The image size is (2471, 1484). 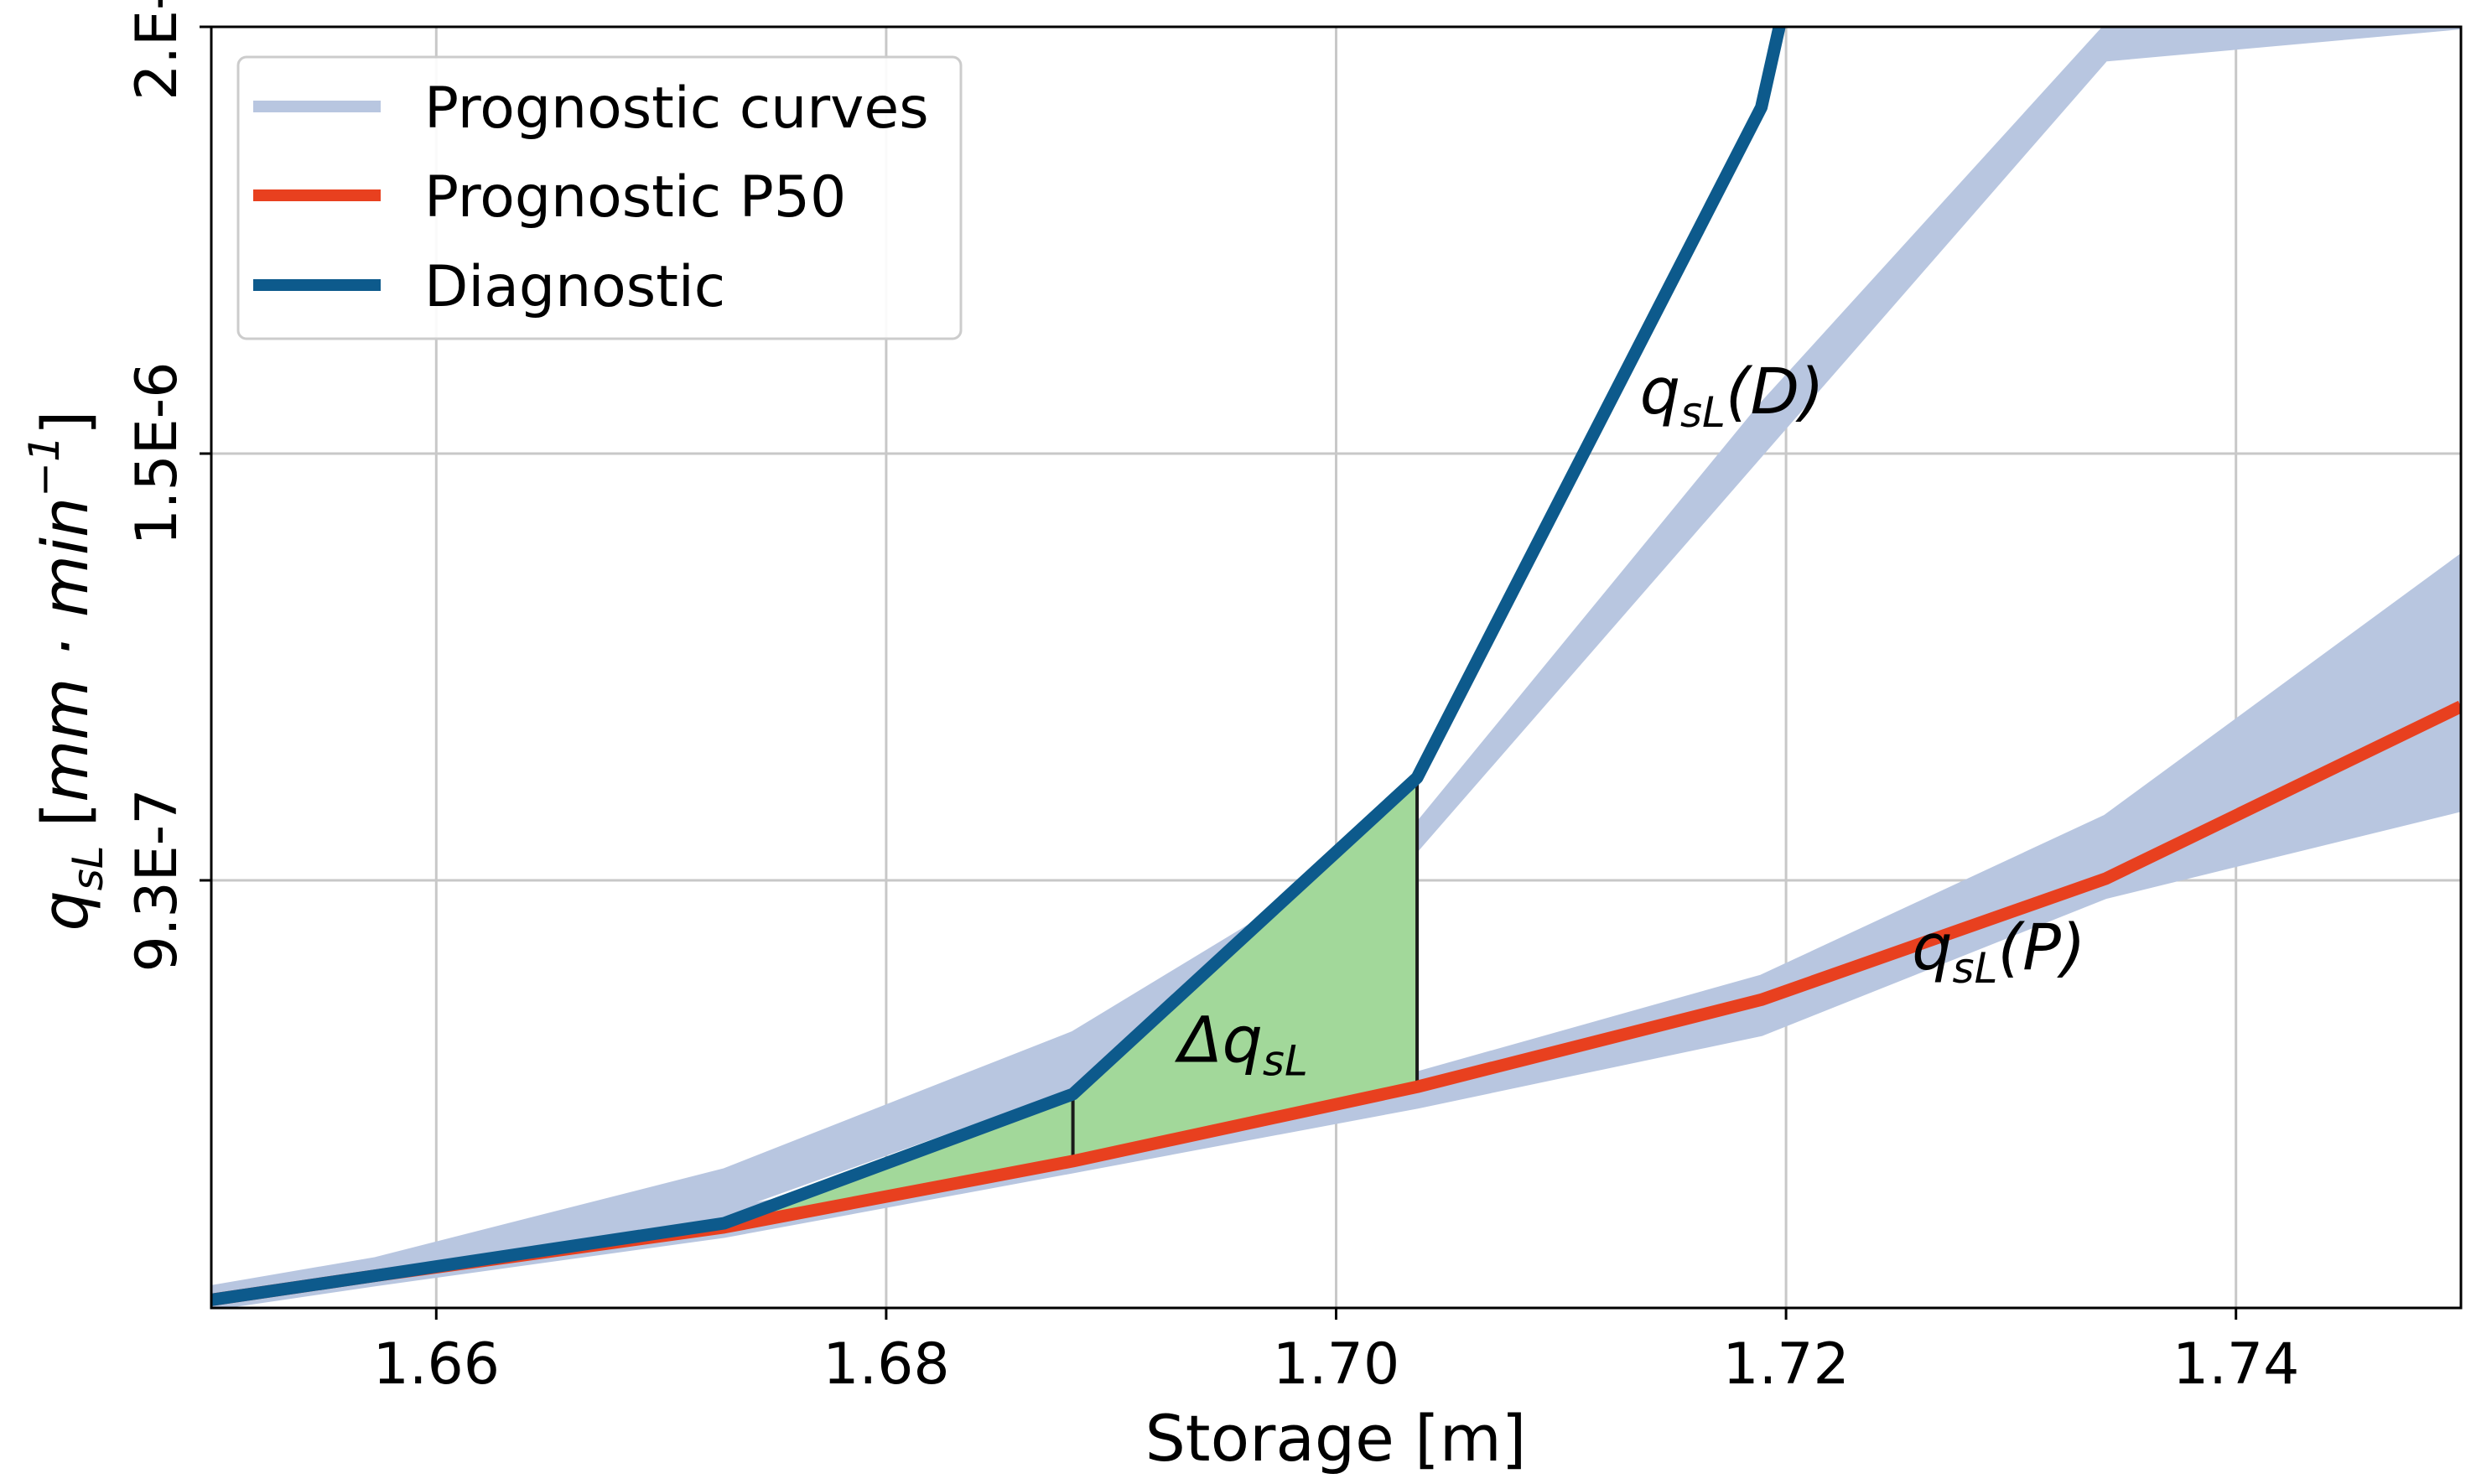 What do you see at coordinates (157, 454) in the screenshot?
I see `y-tick-label: 1.5E-6` at bounding box center [157, 454].